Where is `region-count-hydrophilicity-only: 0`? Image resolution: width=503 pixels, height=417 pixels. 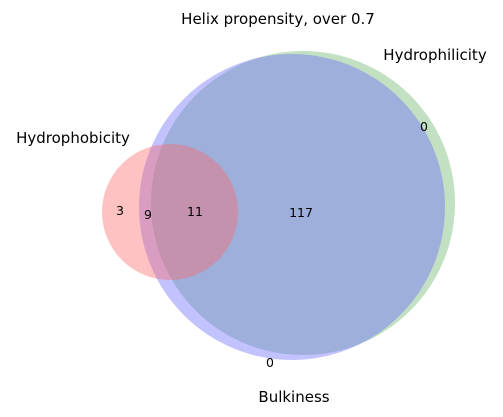 region-count-hydrophilicity-only: 0 is located at coordinates (424, 126).